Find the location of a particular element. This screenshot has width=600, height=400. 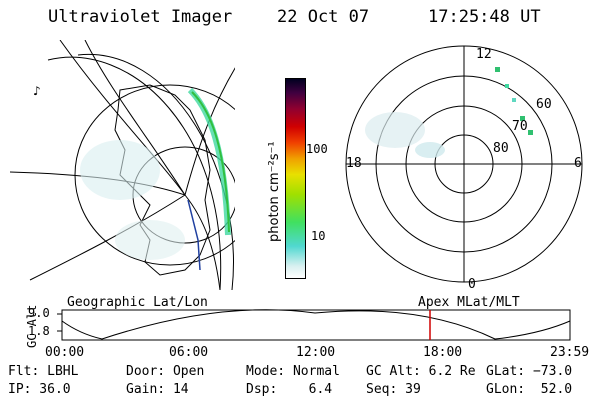

timeline-left-label: Geographic Lat/Lon is located at coordinates (137, 302).